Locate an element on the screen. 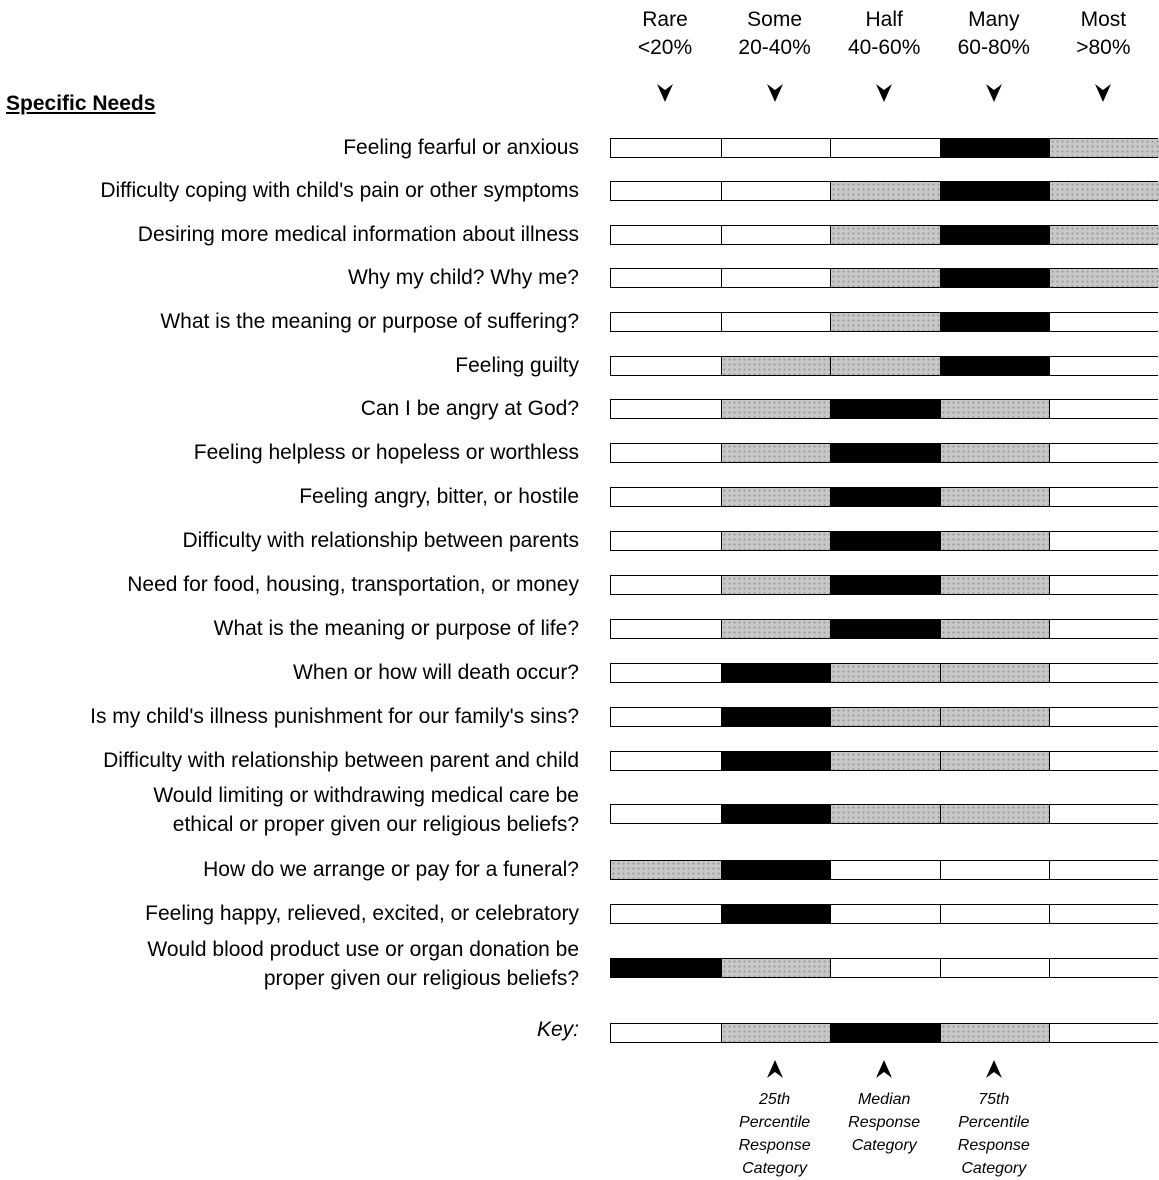 The width and height of the screenshot is (1159, 1180). column-header: Rare <20% is located at coordinates (665, 34).